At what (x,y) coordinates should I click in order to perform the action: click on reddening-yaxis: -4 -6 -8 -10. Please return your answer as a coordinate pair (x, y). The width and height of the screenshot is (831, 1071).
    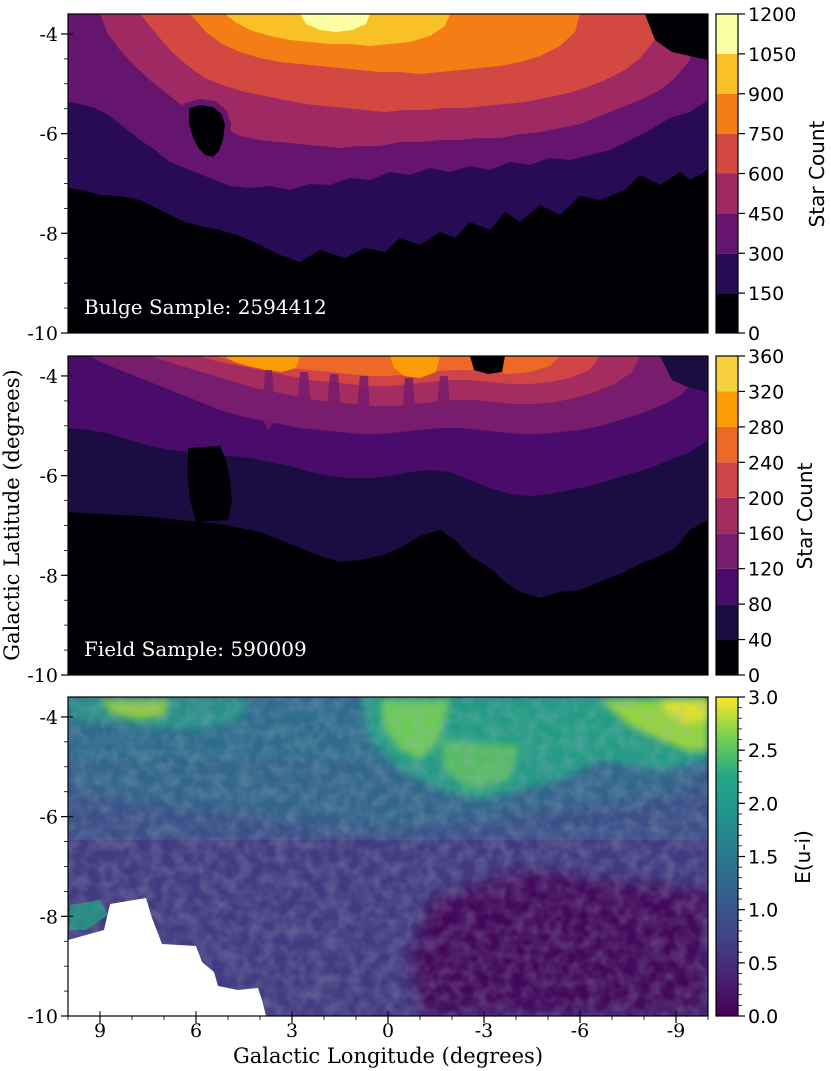
    Looking at the image, I should click on (50, 867).